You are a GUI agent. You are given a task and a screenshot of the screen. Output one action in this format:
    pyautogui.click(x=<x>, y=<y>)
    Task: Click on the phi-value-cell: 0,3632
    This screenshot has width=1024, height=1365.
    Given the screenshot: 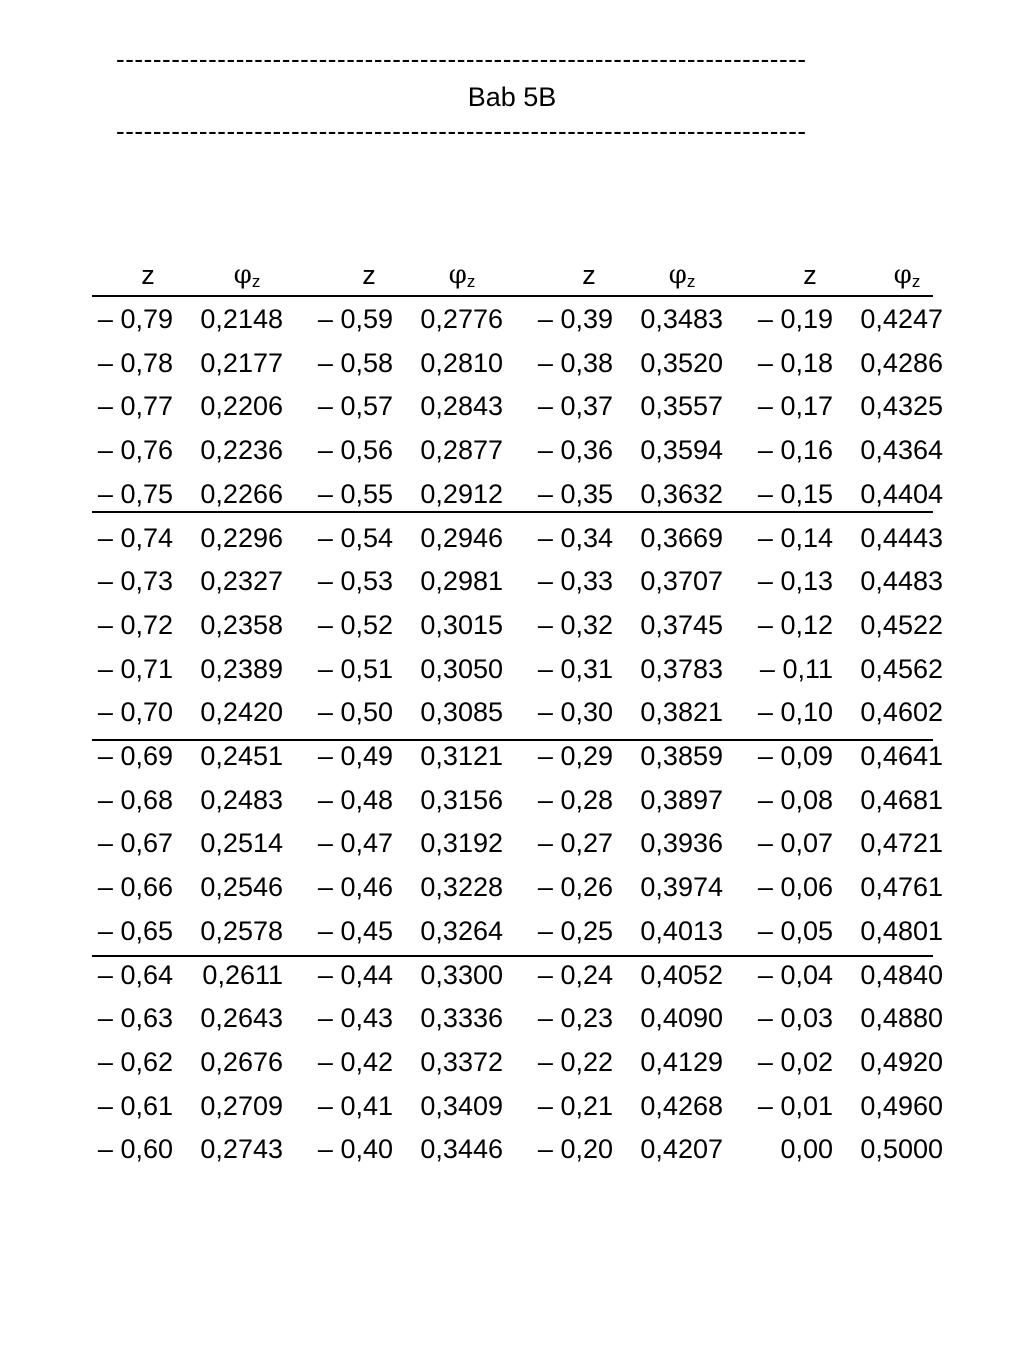 What is the action you would take?
    pyautogui.click(x=681, y=493)
    